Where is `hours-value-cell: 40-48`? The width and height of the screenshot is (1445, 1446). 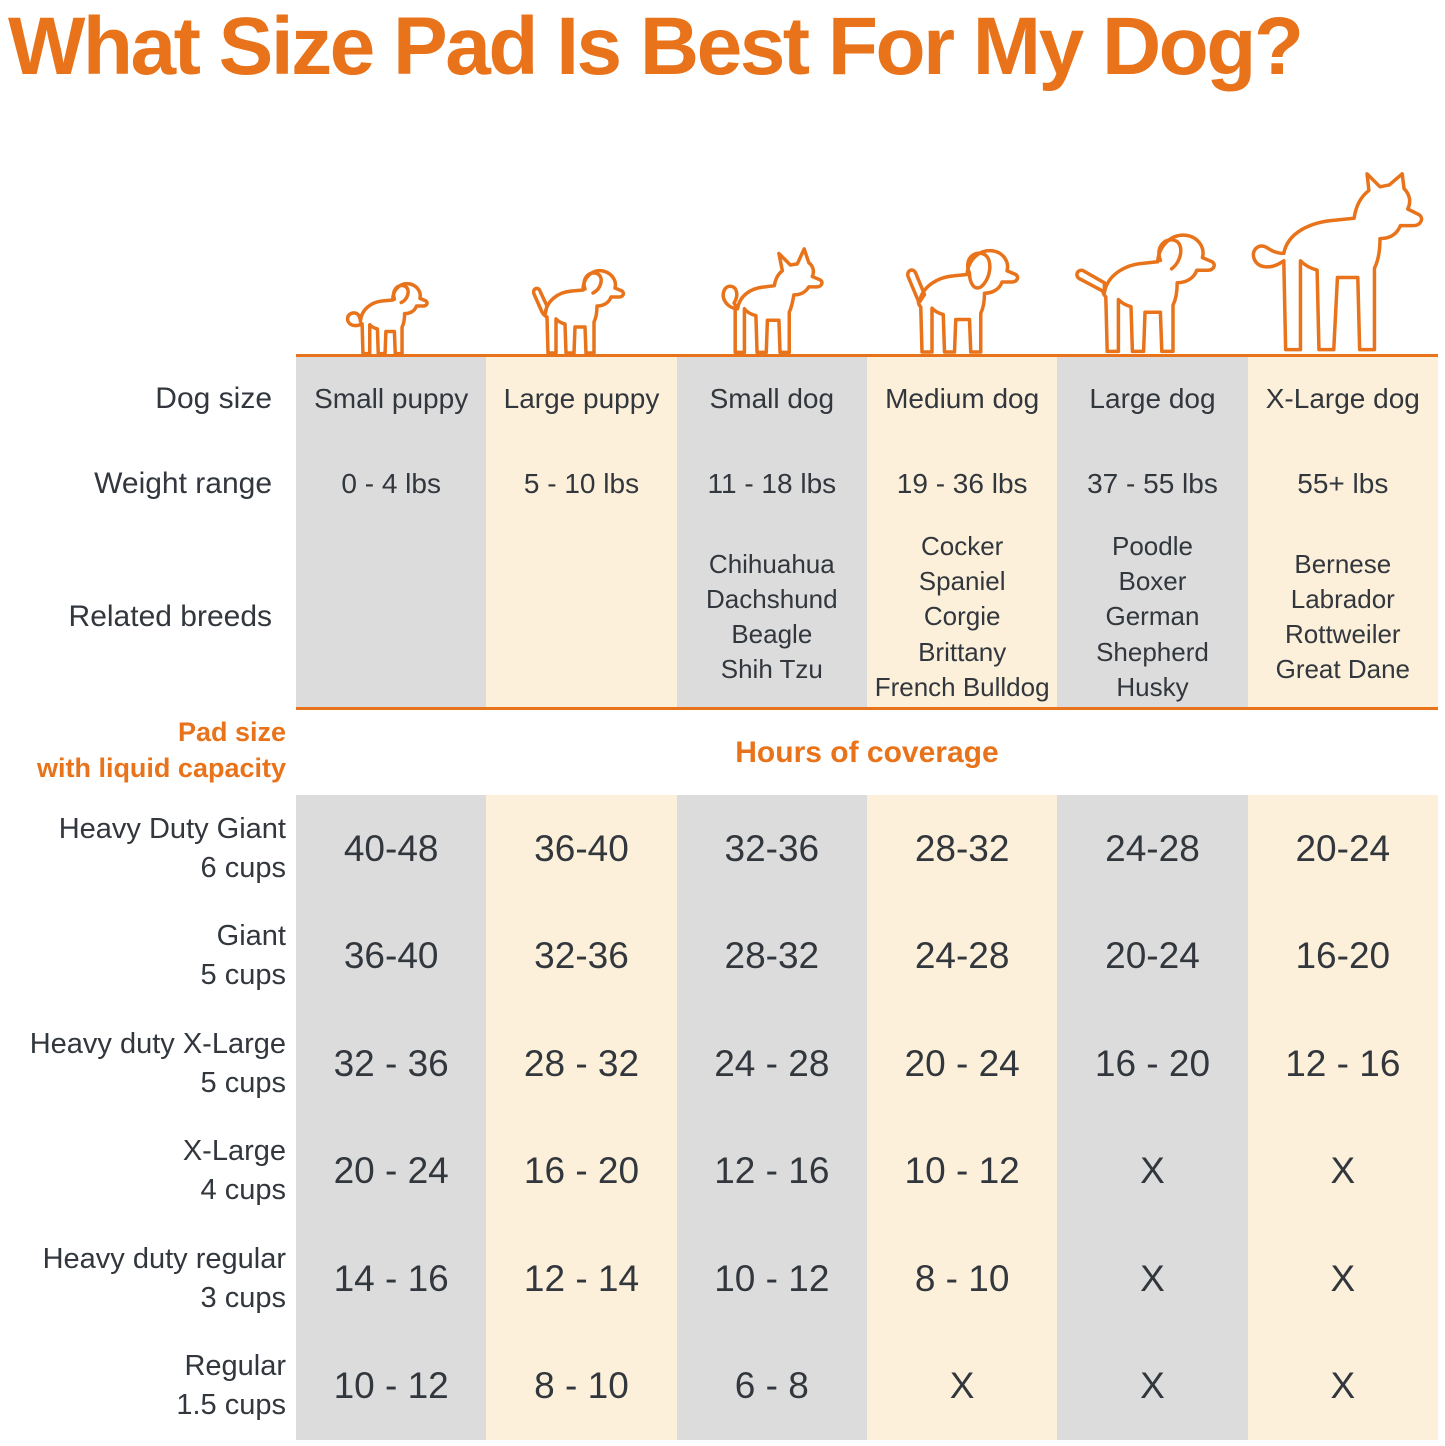
hours-value-cell: 40-48 is located at coordinates (391, 849).